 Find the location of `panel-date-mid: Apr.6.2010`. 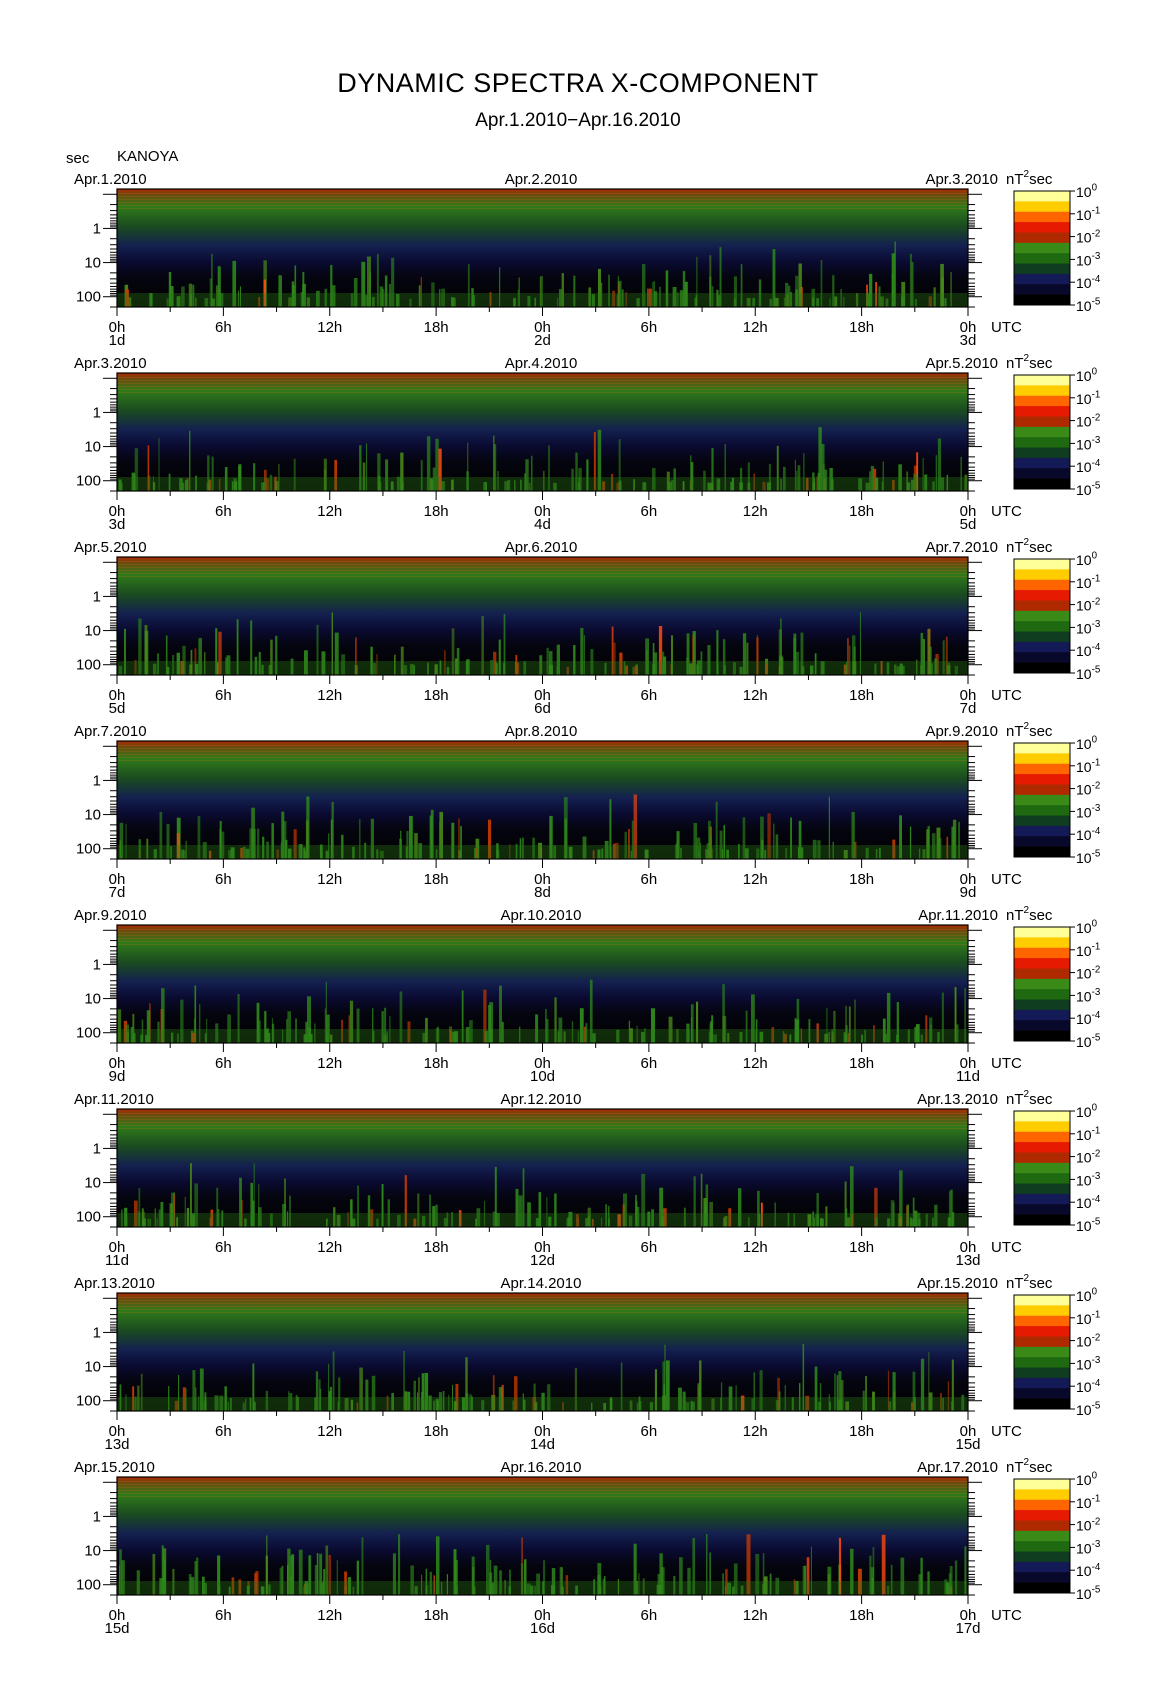

panel-date-mid: Apr.6.2010 is located at coordinates (541, 547).